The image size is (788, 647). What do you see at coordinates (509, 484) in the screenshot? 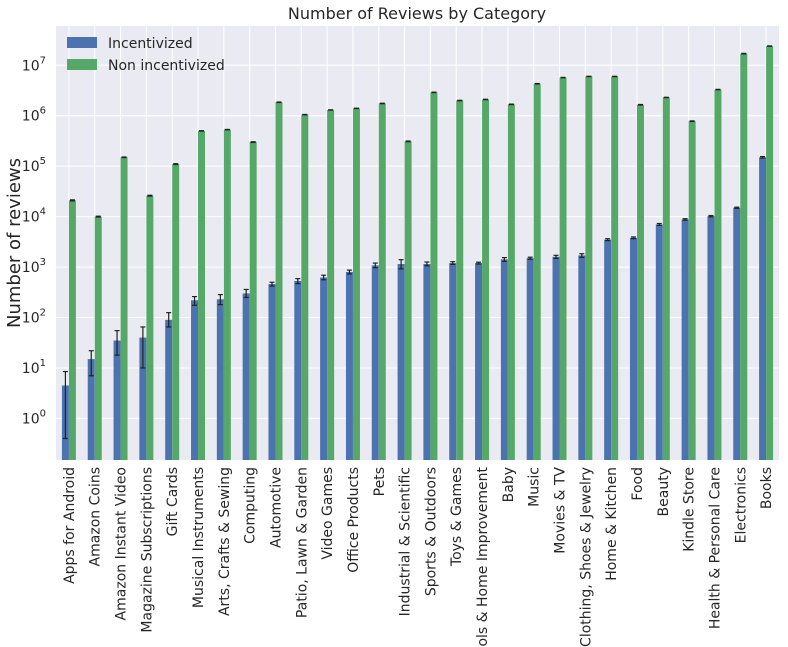
I see `x-tick-label: Baby` at bounding box center [509, 484].